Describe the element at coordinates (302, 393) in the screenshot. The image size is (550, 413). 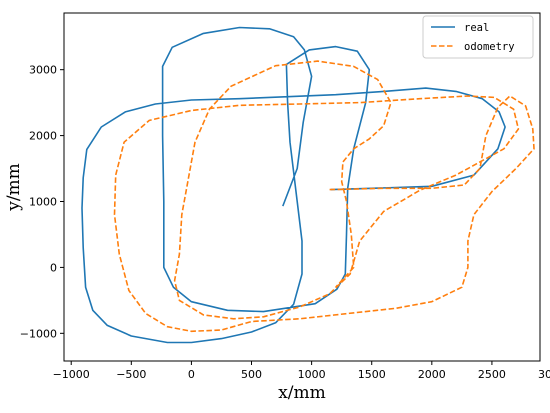
I see `x-axis-label: x/mm` at that location.